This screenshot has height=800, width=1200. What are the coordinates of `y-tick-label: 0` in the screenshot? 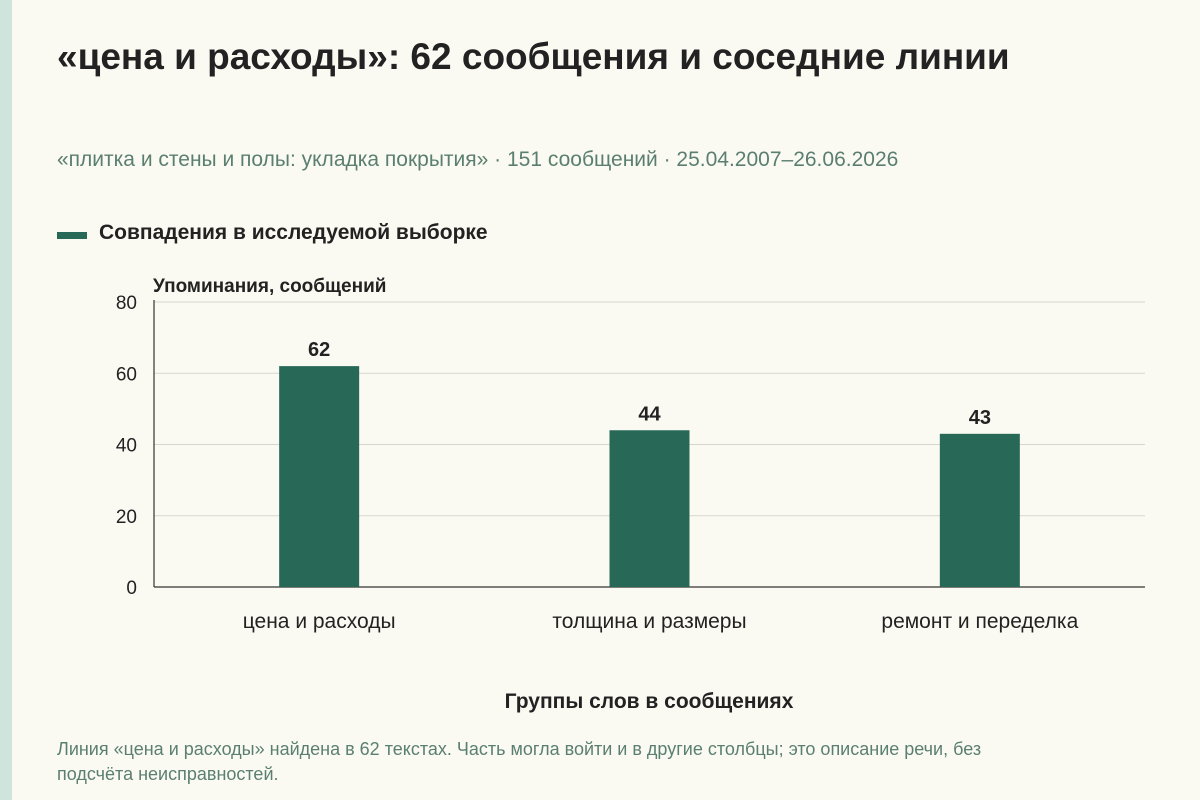 It's located at (131, 588).